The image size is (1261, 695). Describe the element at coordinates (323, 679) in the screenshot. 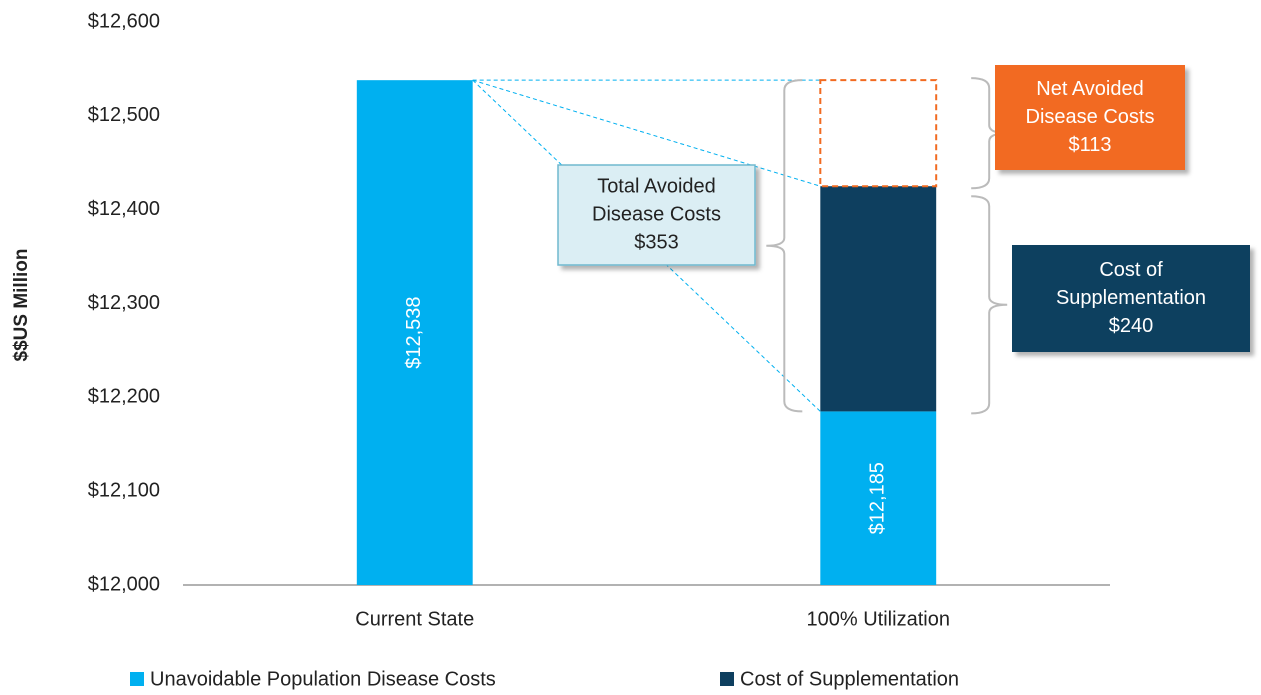

I see `legend-label: Unavoidable Population Disease Costs` at that location.